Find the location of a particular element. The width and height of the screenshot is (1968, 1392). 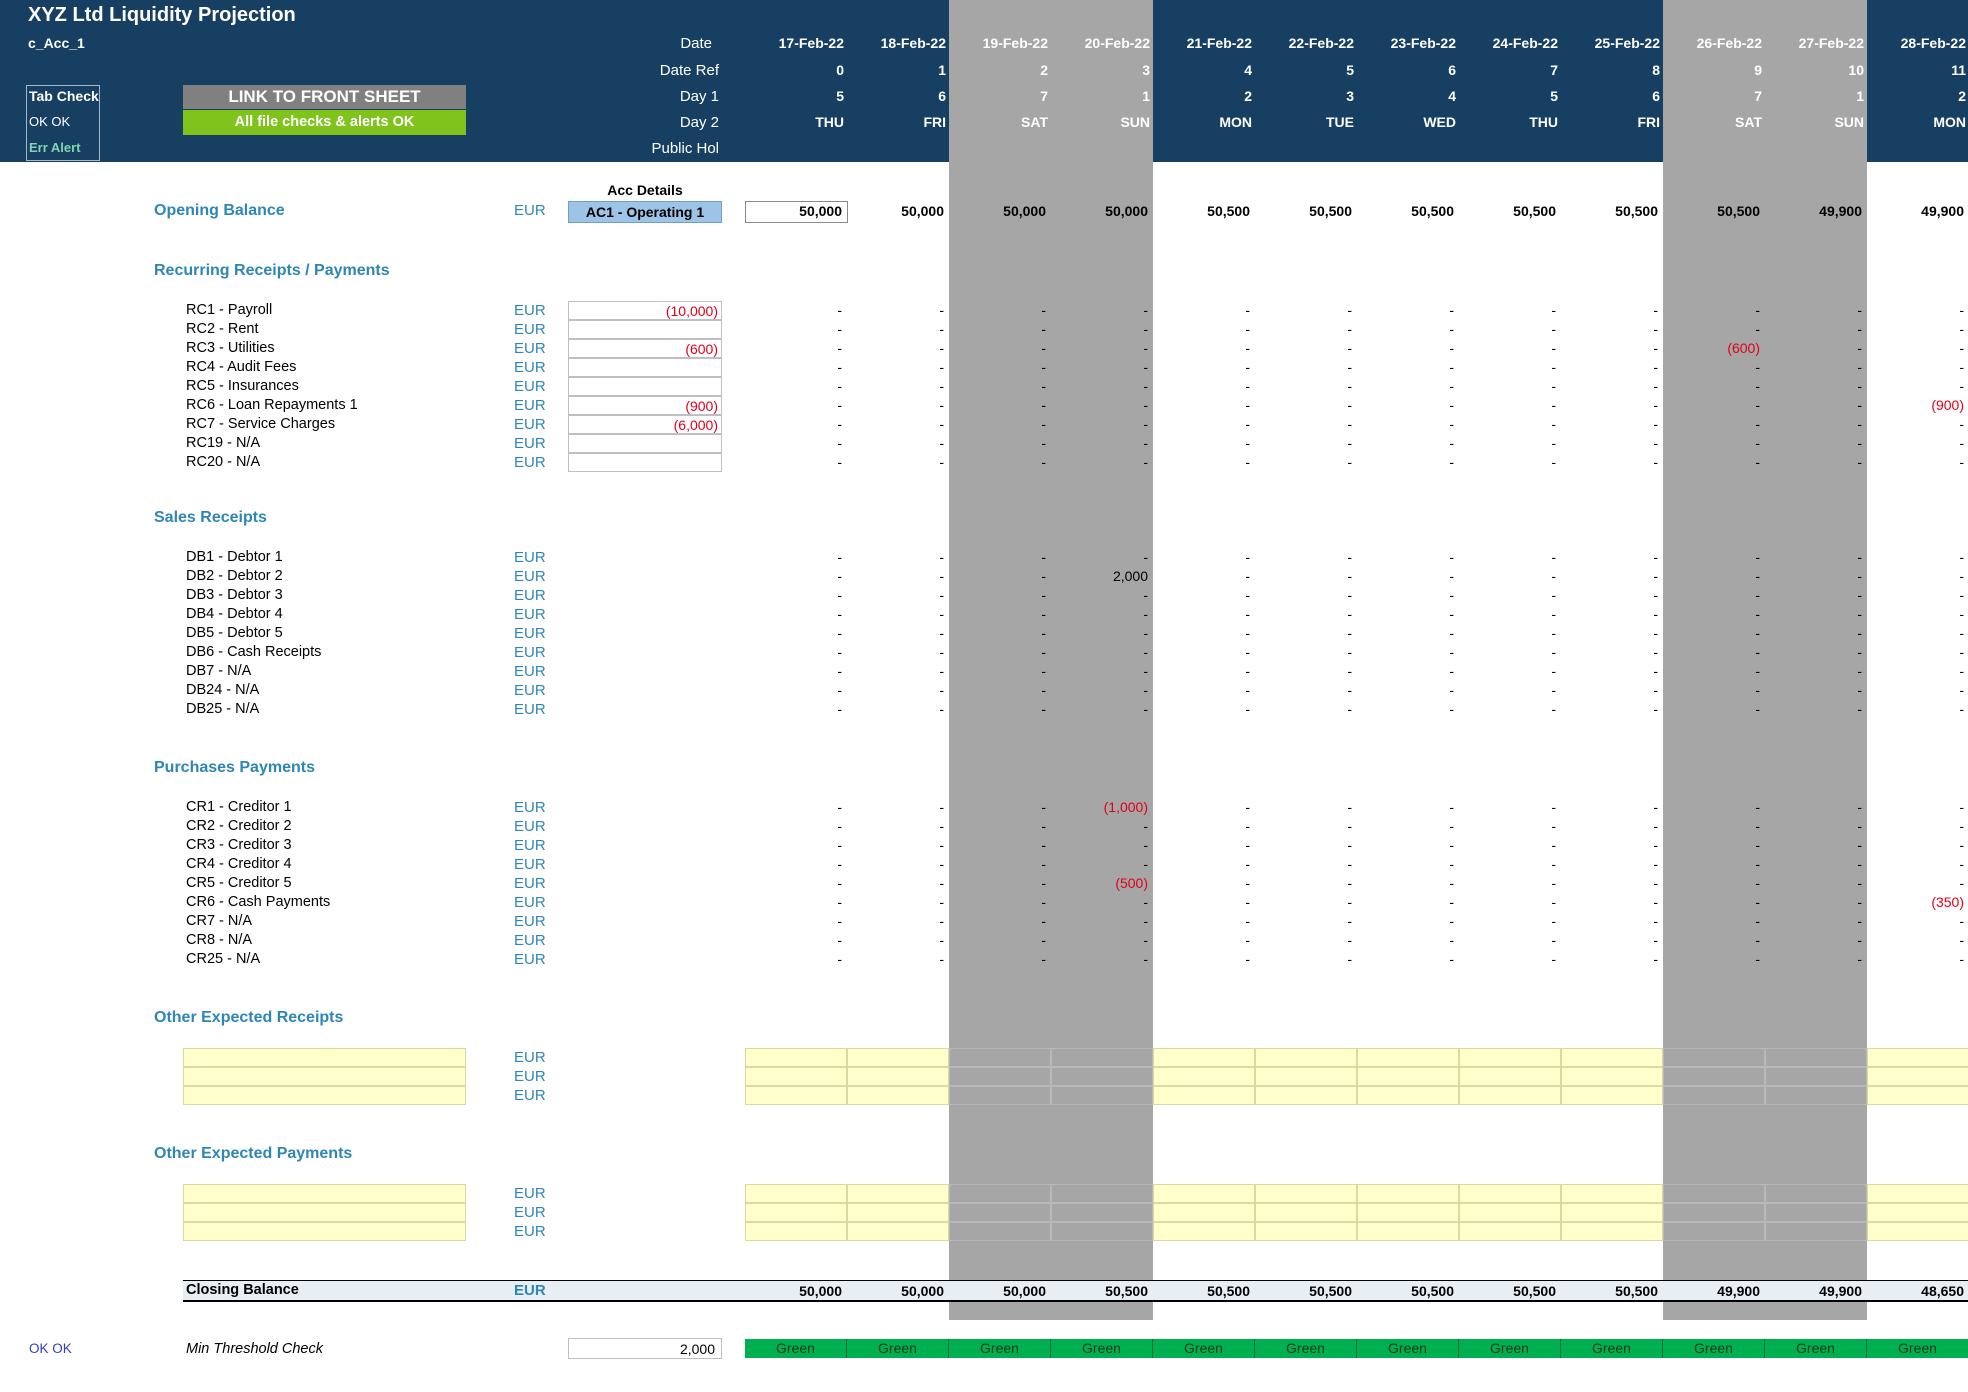

link-to-front-sheet-button: LINK TO FRONT SHEET is located at coordinates (324, 97).